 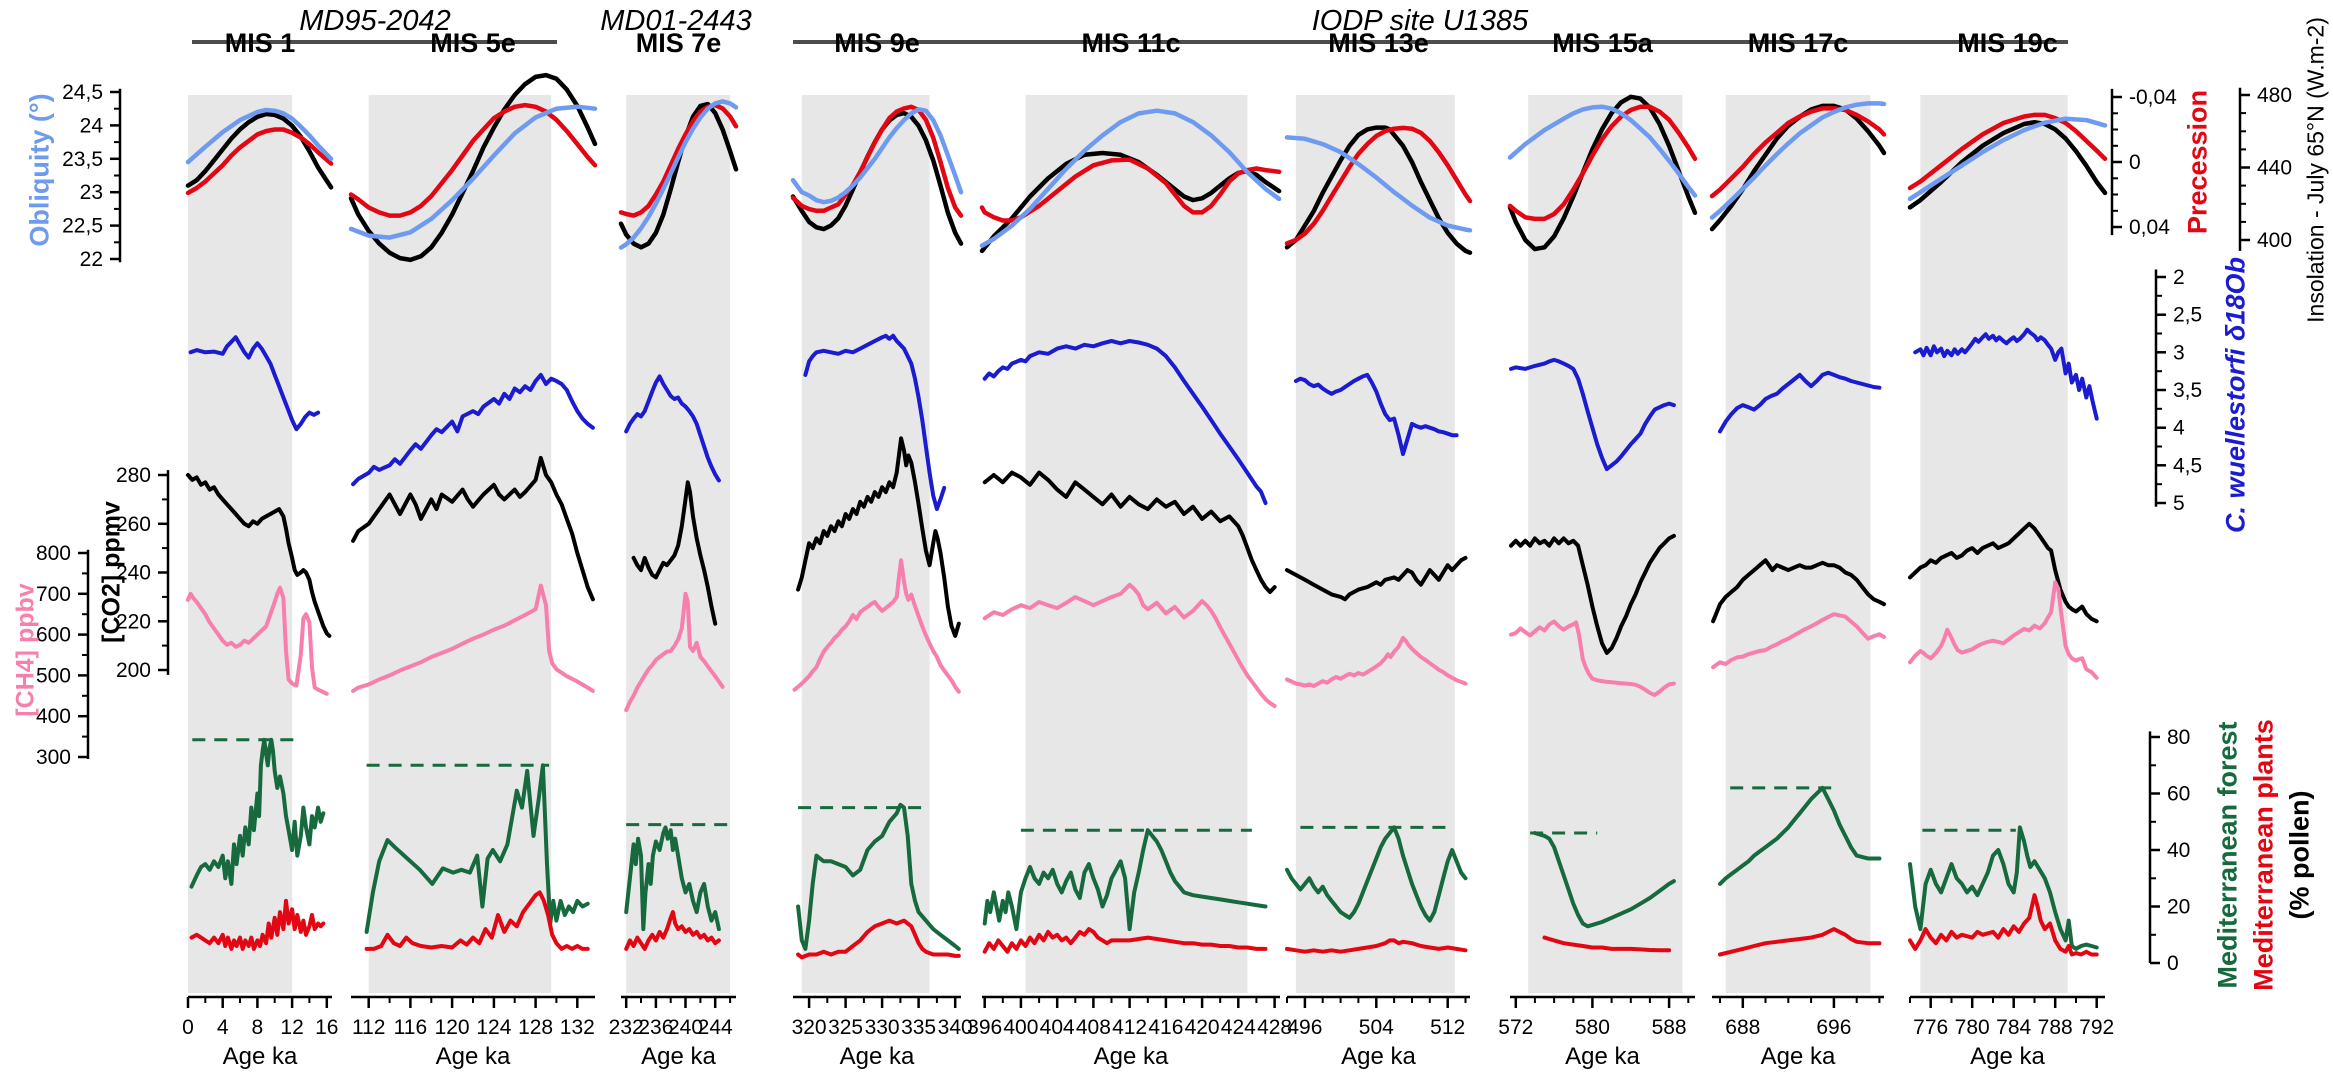 I want to click on axis-d18o, so click(x=2160, y=388).